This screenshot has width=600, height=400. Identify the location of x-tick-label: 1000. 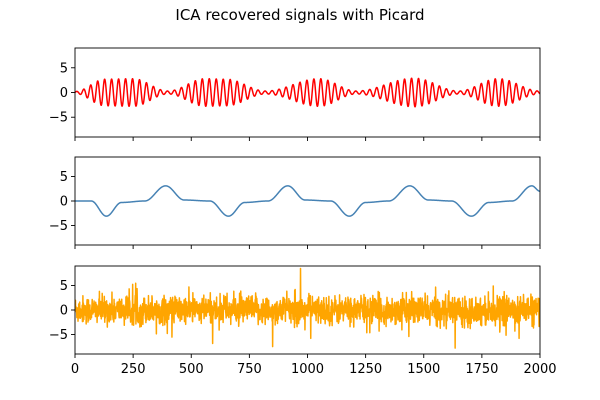
(307, 369).